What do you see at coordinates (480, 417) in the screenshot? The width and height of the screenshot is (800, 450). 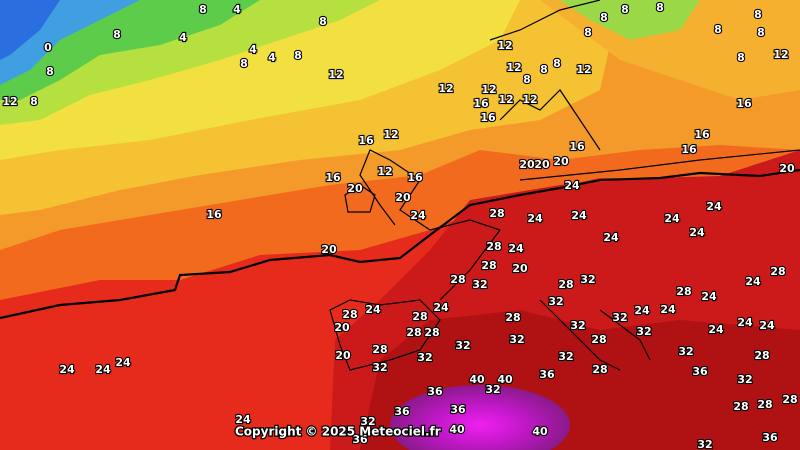 I see `zone-purple` at bounding box center [480, 417].